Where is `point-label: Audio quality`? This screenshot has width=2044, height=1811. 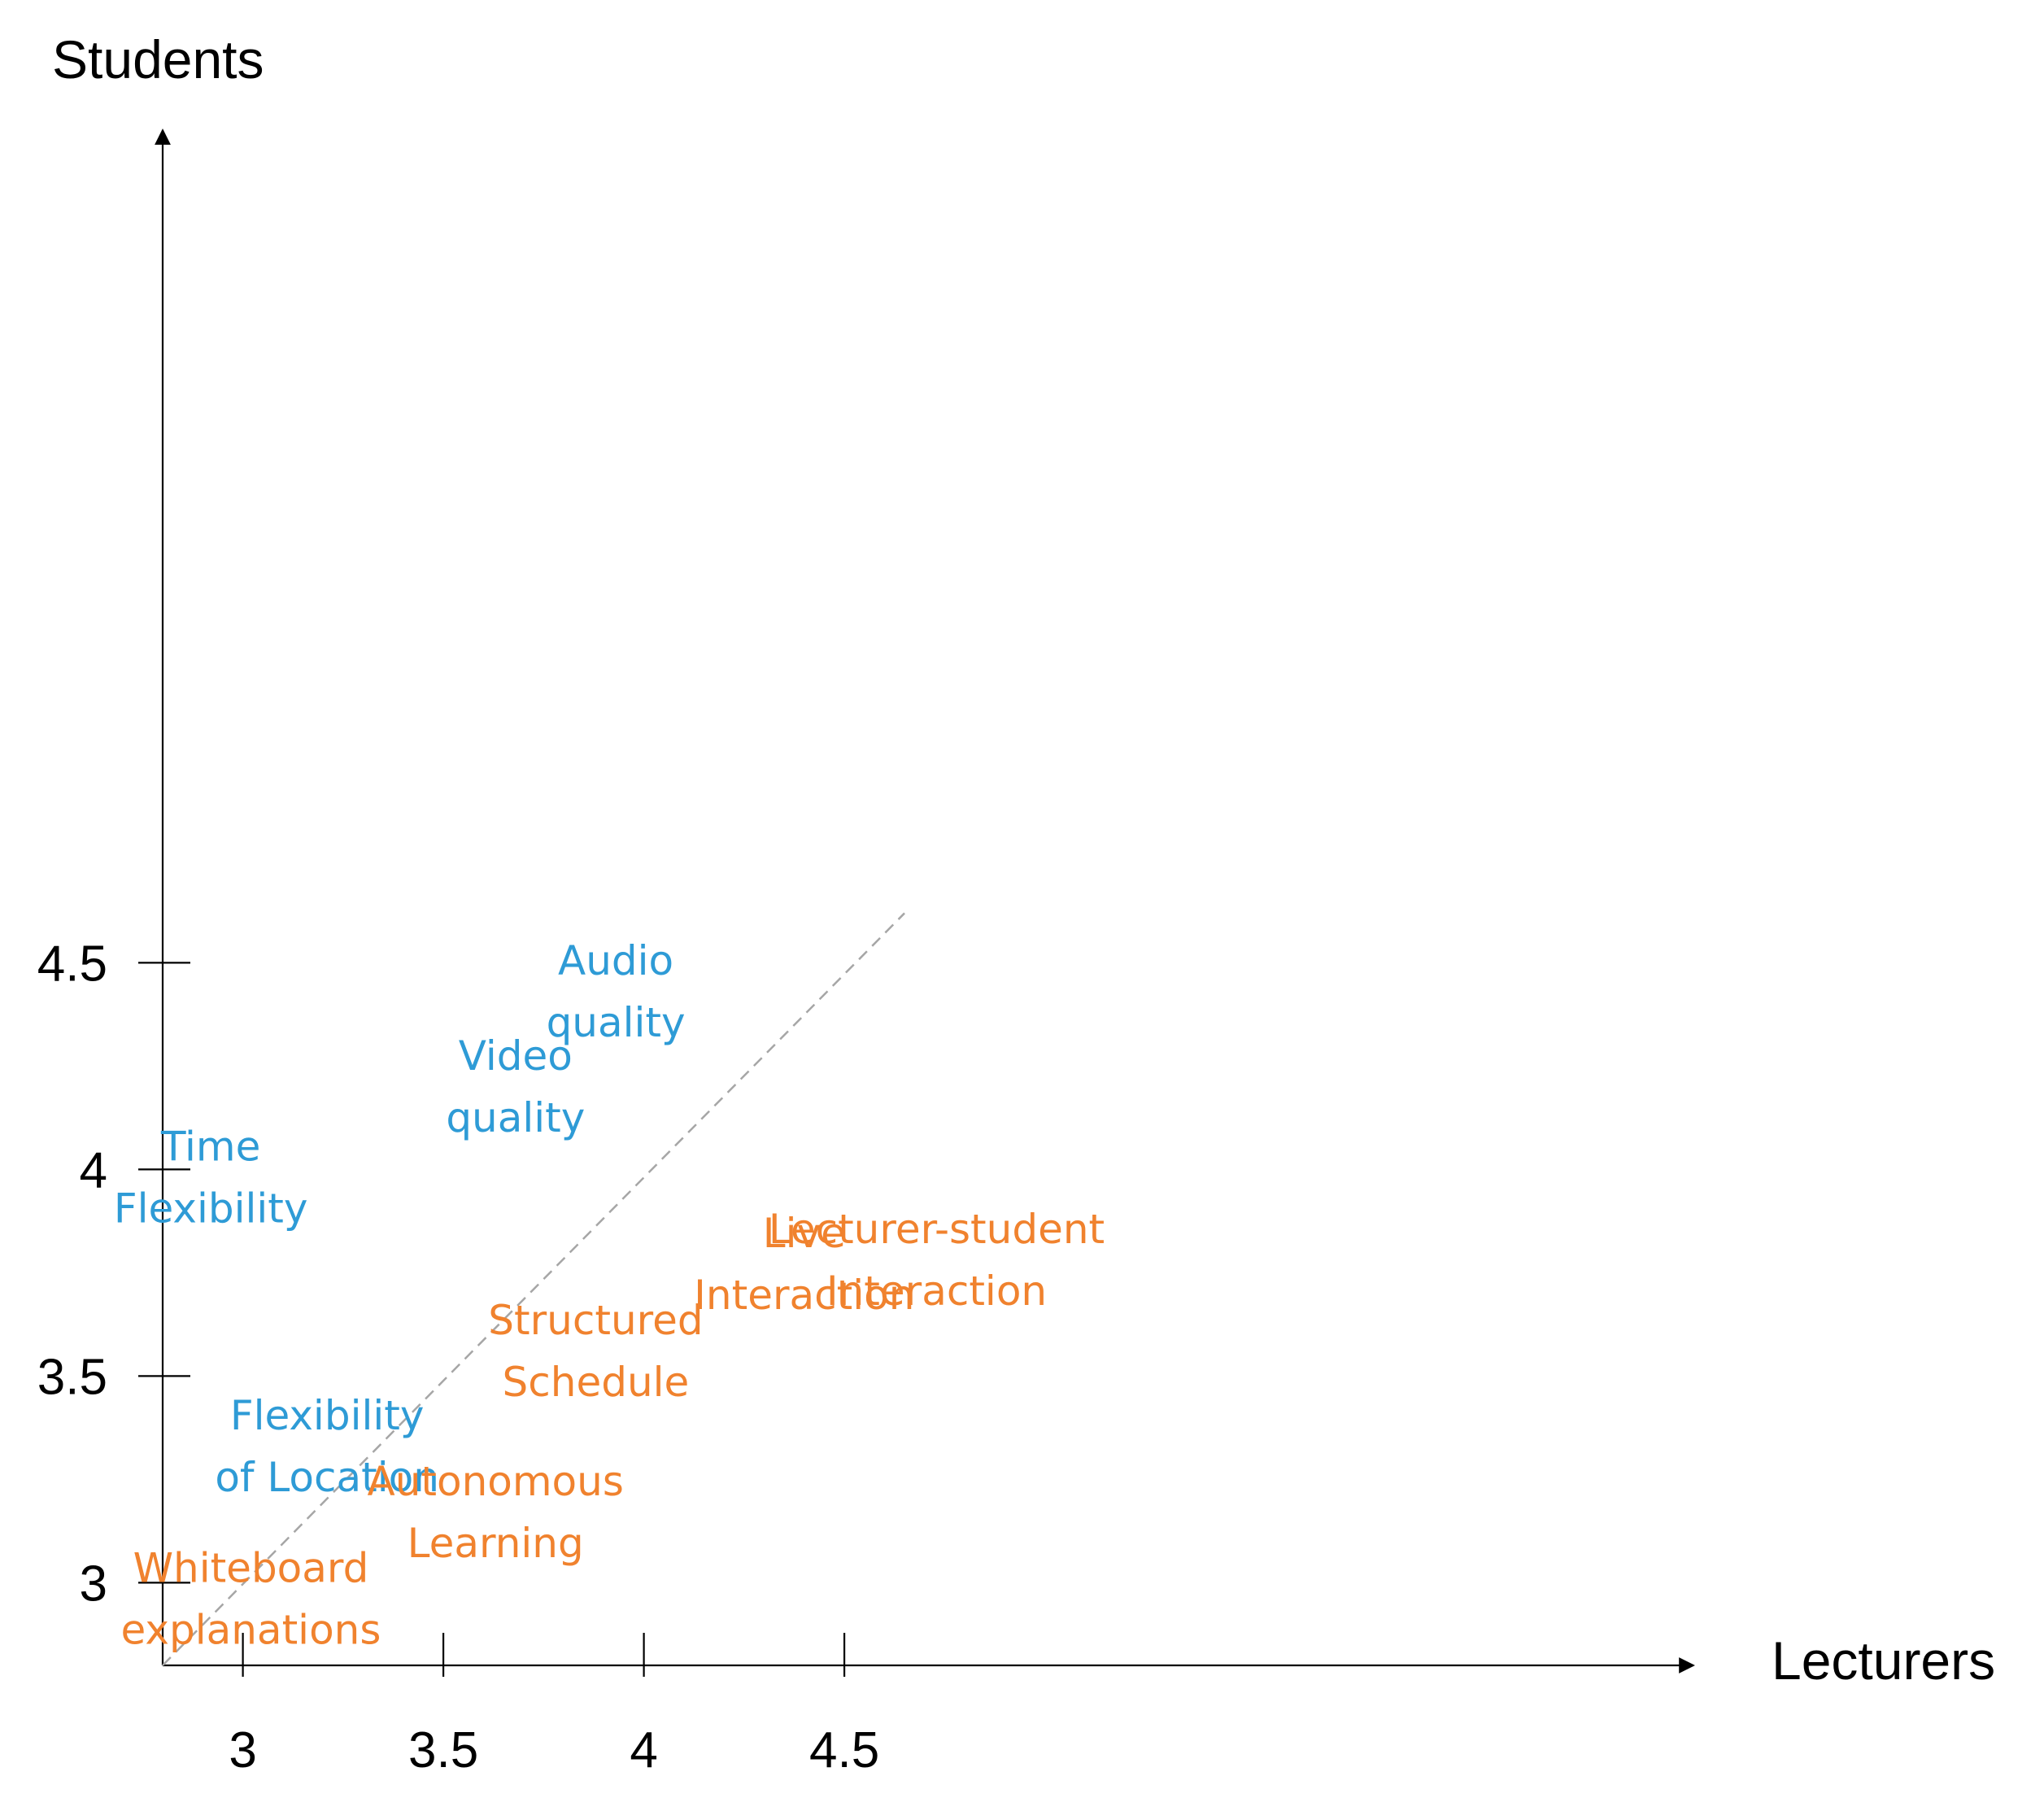 point-label: Audio quality is located at coordinates (616, 991).